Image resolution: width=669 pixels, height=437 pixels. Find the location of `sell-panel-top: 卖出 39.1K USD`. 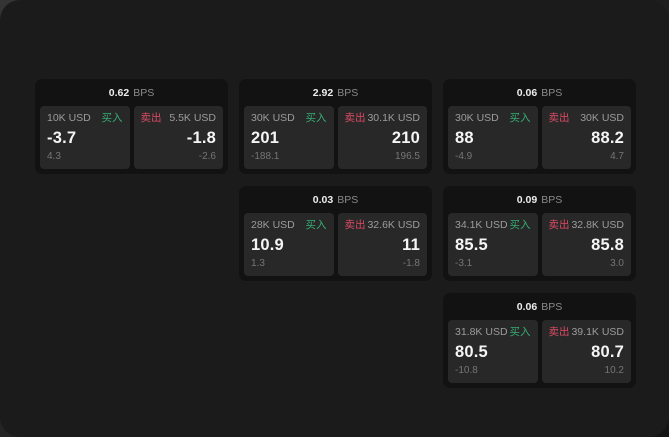

sell-panel-top: 卖出 39.1K USD is located at coordinates (587, 332).